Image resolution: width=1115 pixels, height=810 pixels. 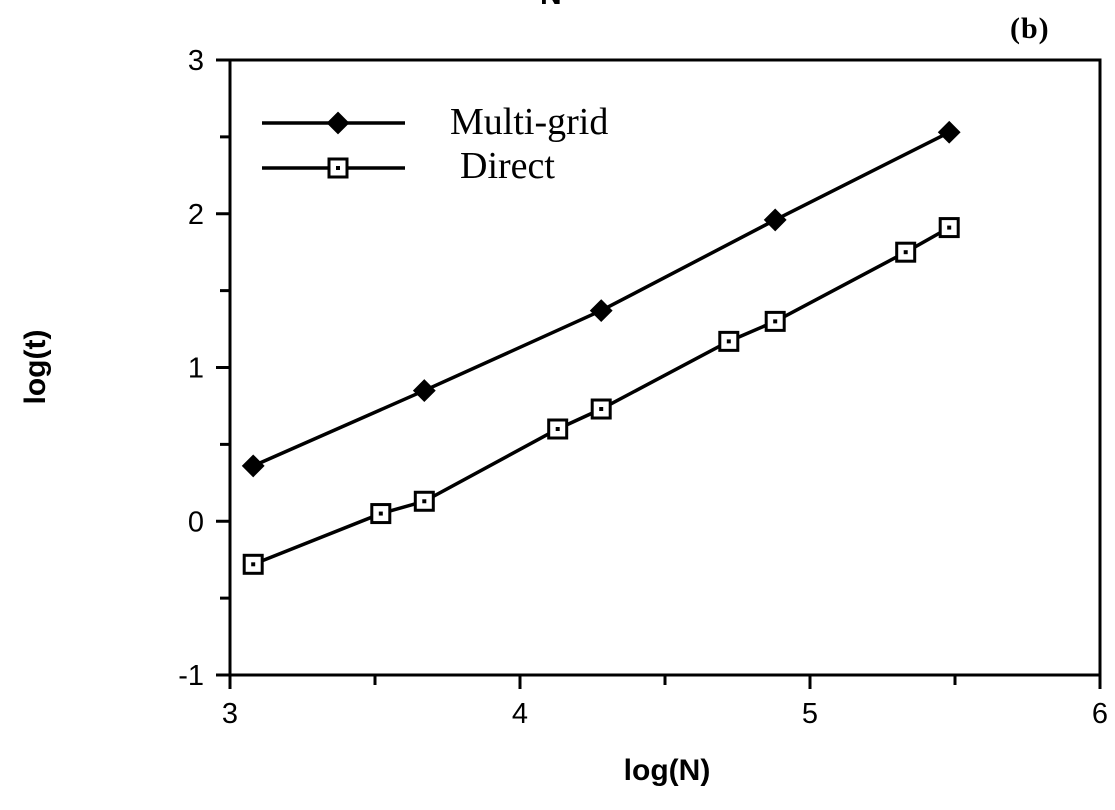 What do you see at coordinates (35, 367) in the screenshot?
I see `y-axis-title: log(t)` at bounding box center [35, 367].